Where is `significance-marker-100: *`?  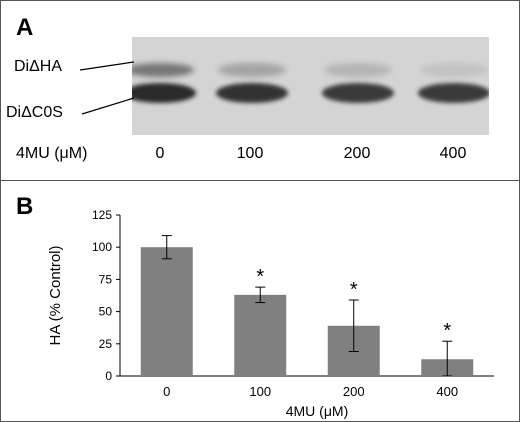
significance-marker-100: * is located at coordinates (260, 277).